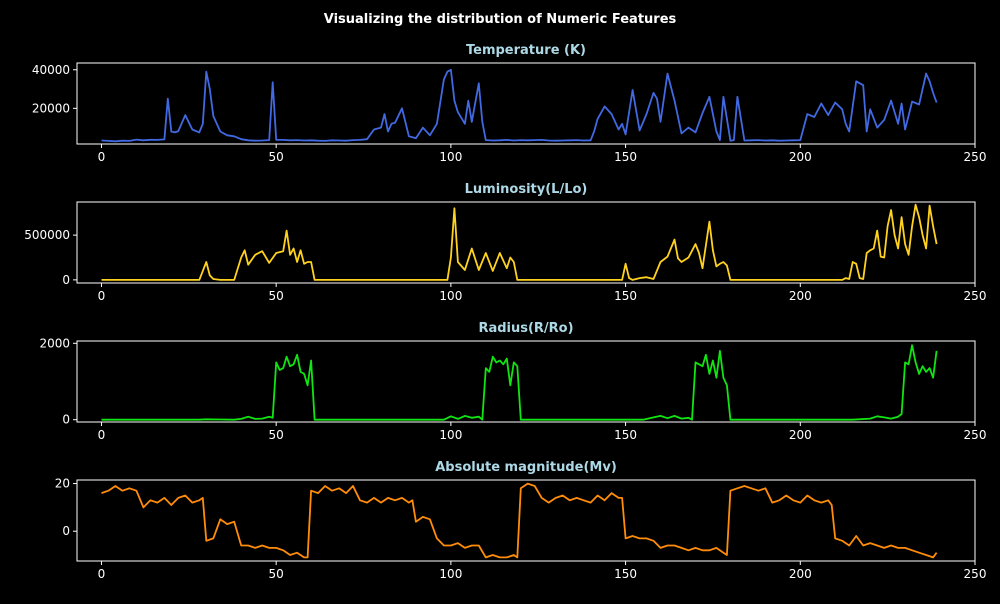 The height and width of the screenshot is (604, 1000). Describe the element at coordinates (51, 70) in the screenshot. I see `y-tick-label: 40000` at that location.